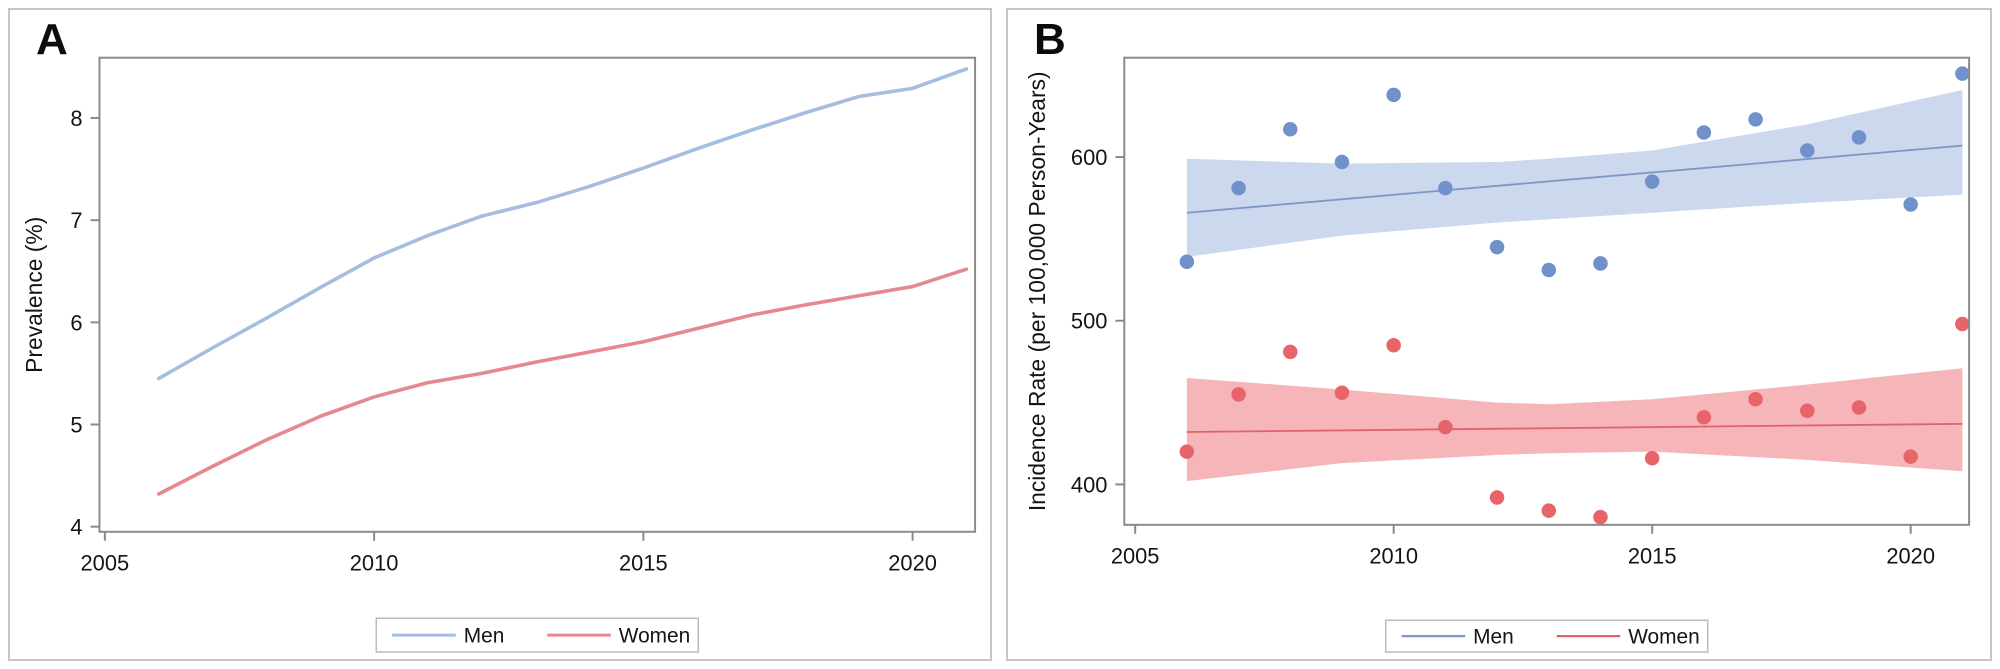 The image size is (2000, 669). Describe the element at coordinates (52, 39) in the screenshot. I see `panel-a-label: A` at that location.